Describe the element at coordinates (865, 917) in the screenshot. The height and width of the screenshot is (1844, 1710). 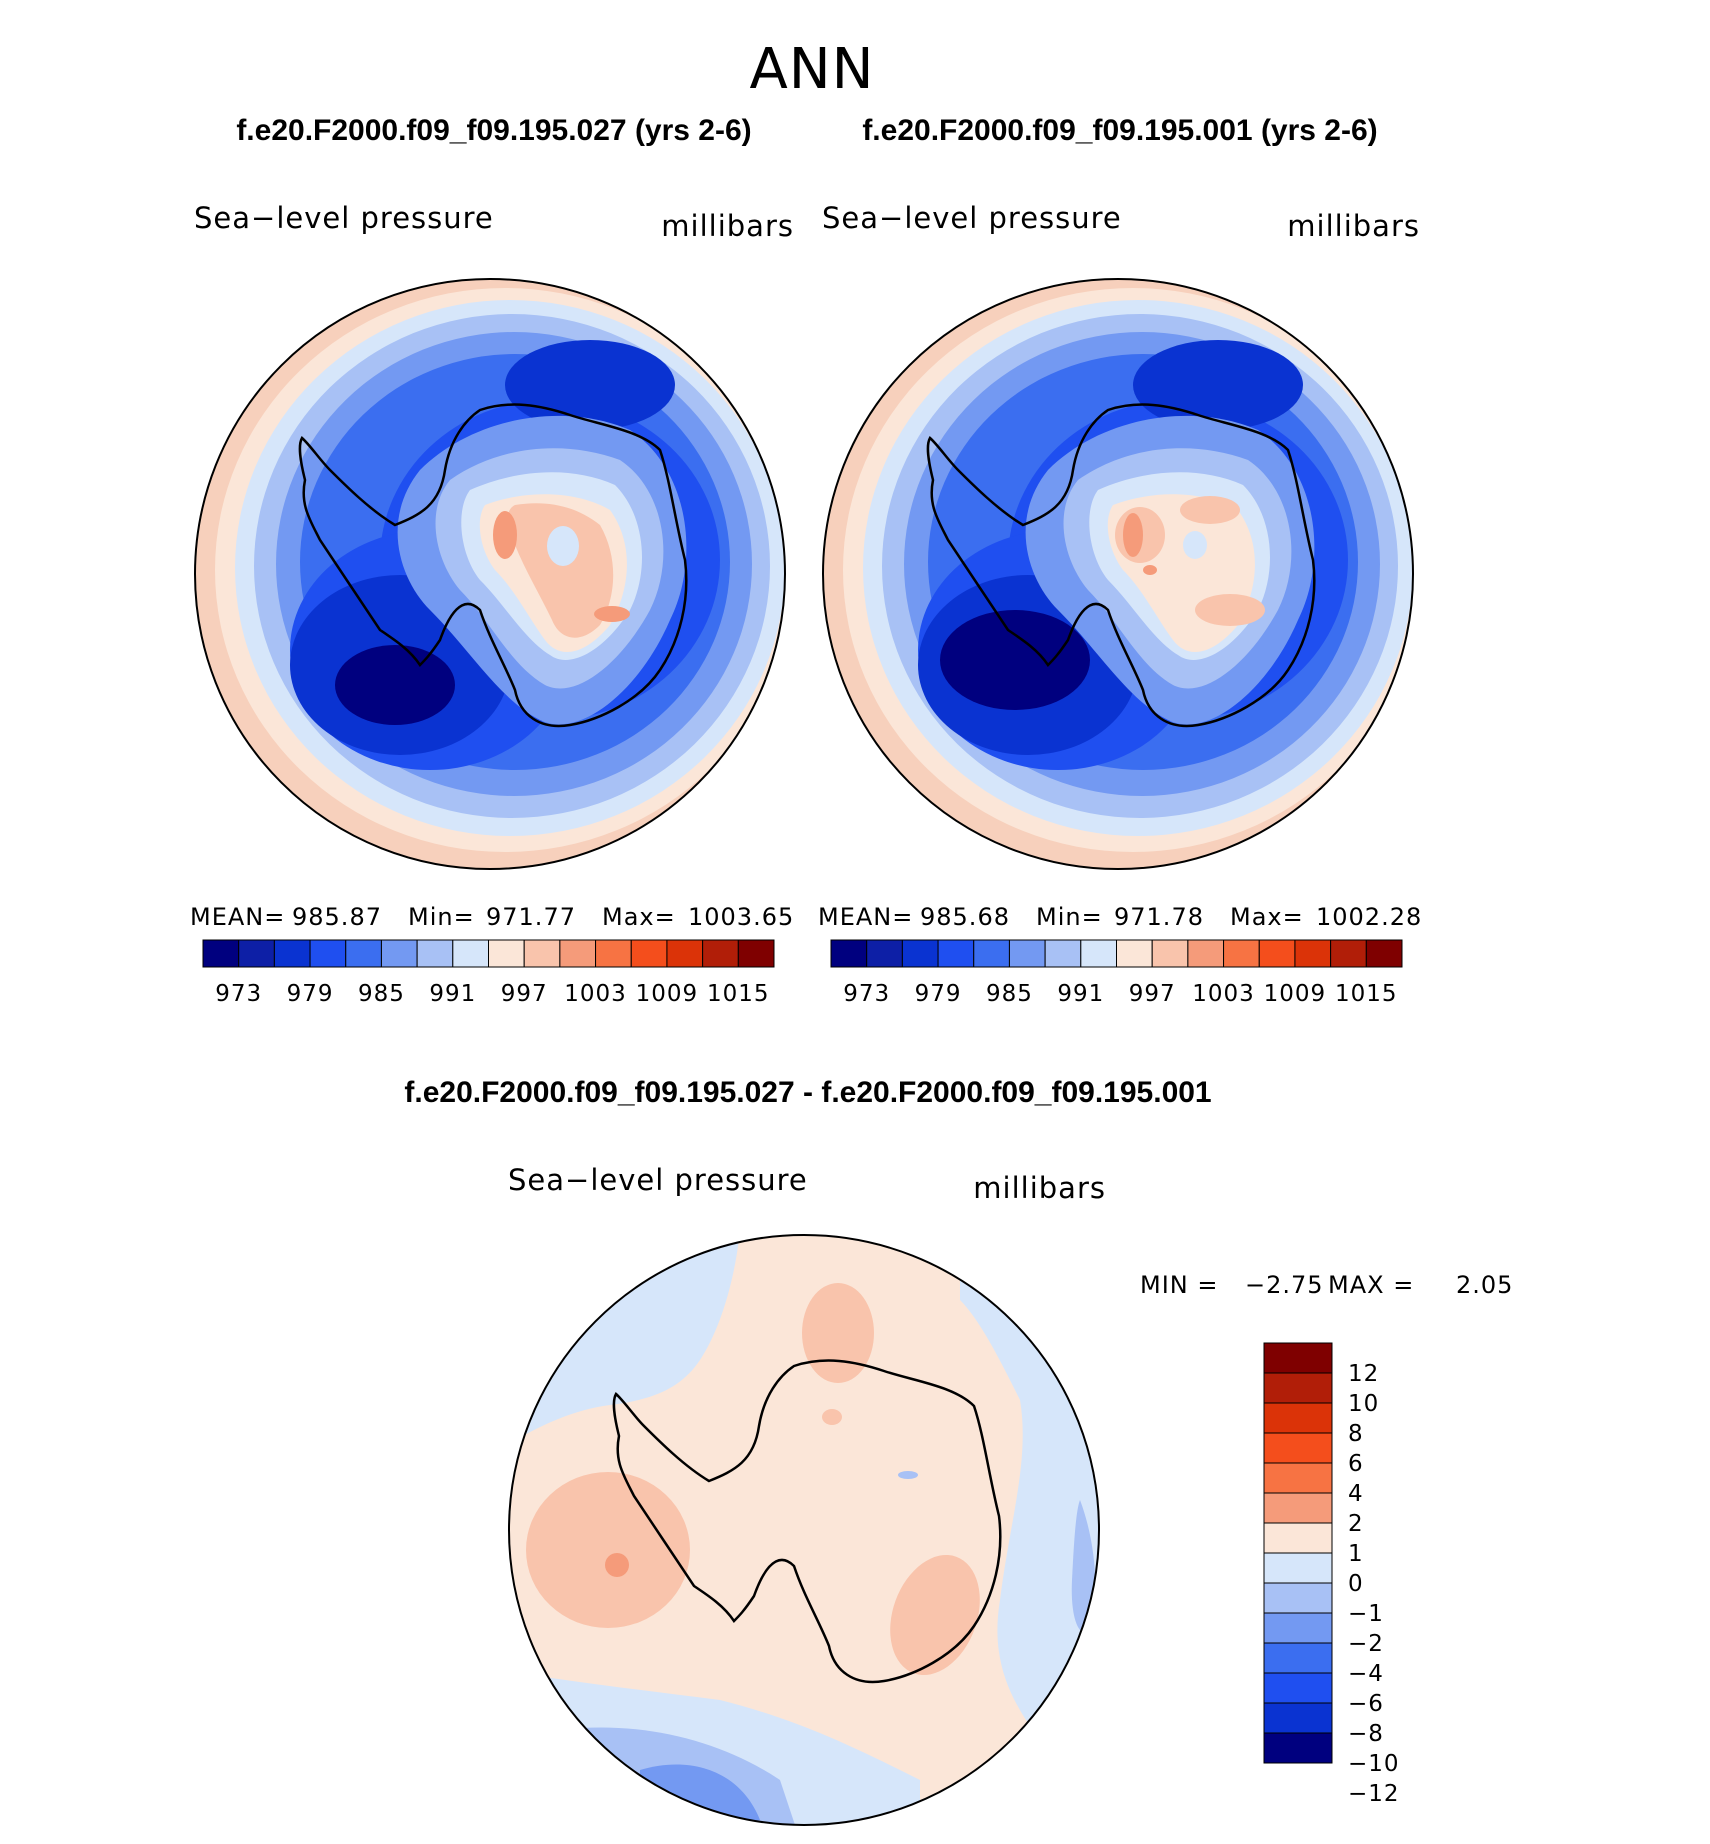
I see `panel-right-mean-label: MEAN=` at that location.